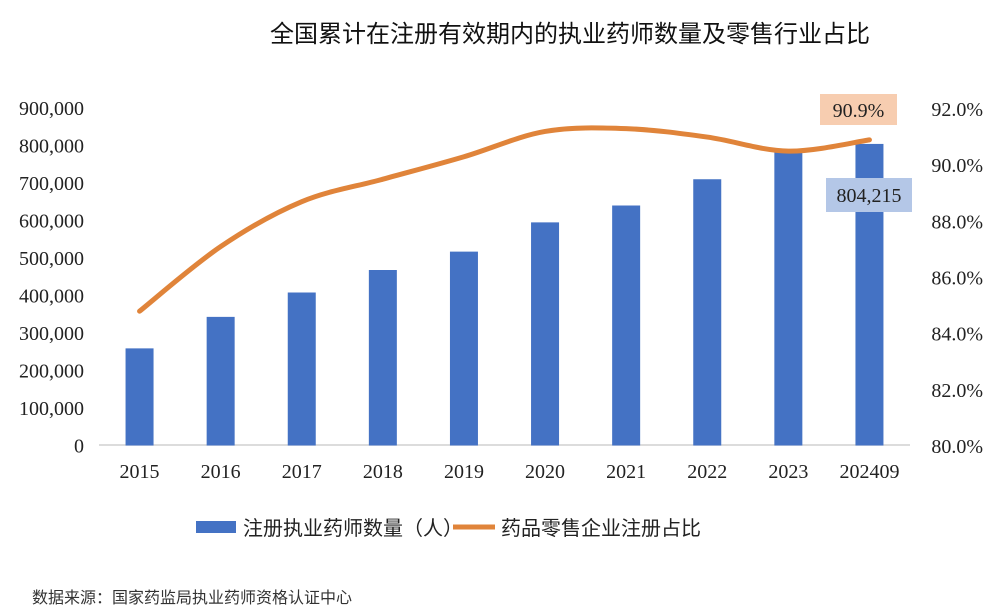  I want to click on bar-data-label-box, so click(869, 195).